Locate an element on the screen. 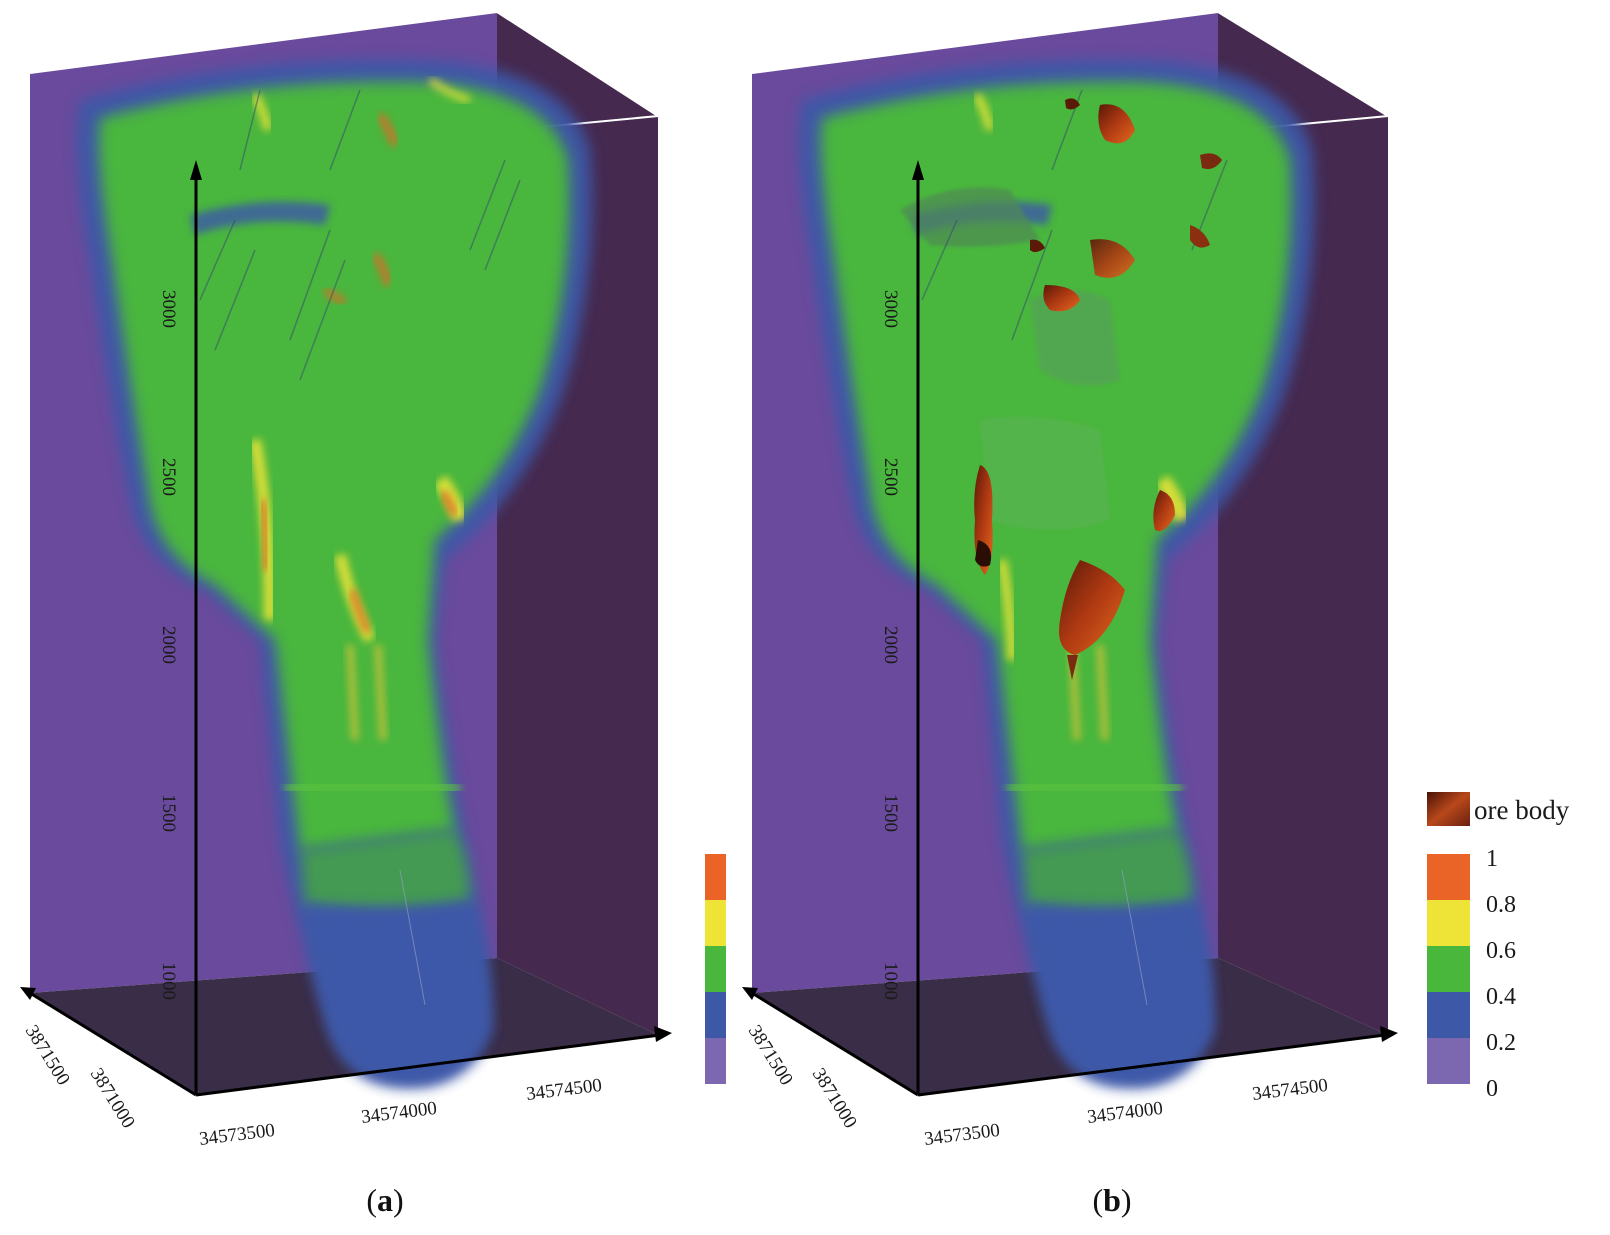 The image size is (1610, 1235). colorbar-label: 0 is located at coordinates (1492, 1089).